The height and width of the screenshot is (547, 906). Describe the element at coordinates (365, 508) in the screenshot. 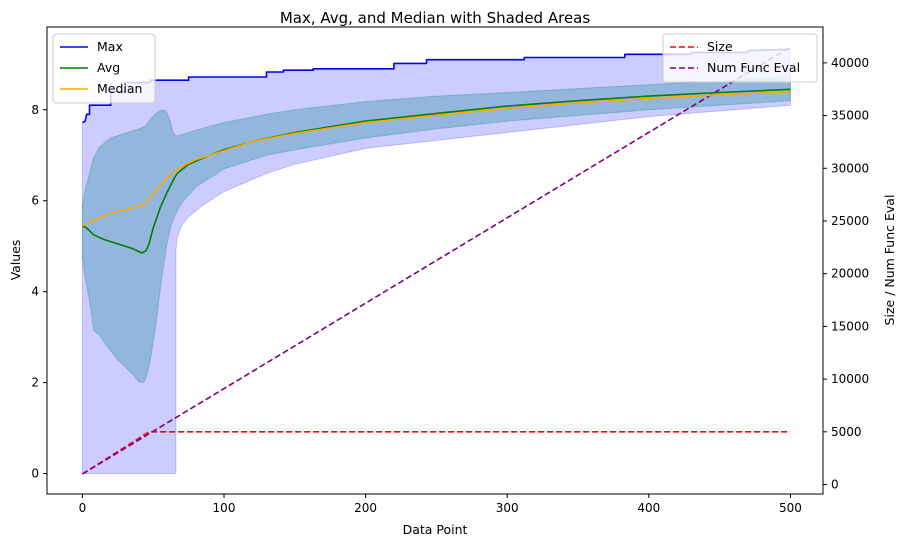

I see `x-tick-label: 200` at that location.